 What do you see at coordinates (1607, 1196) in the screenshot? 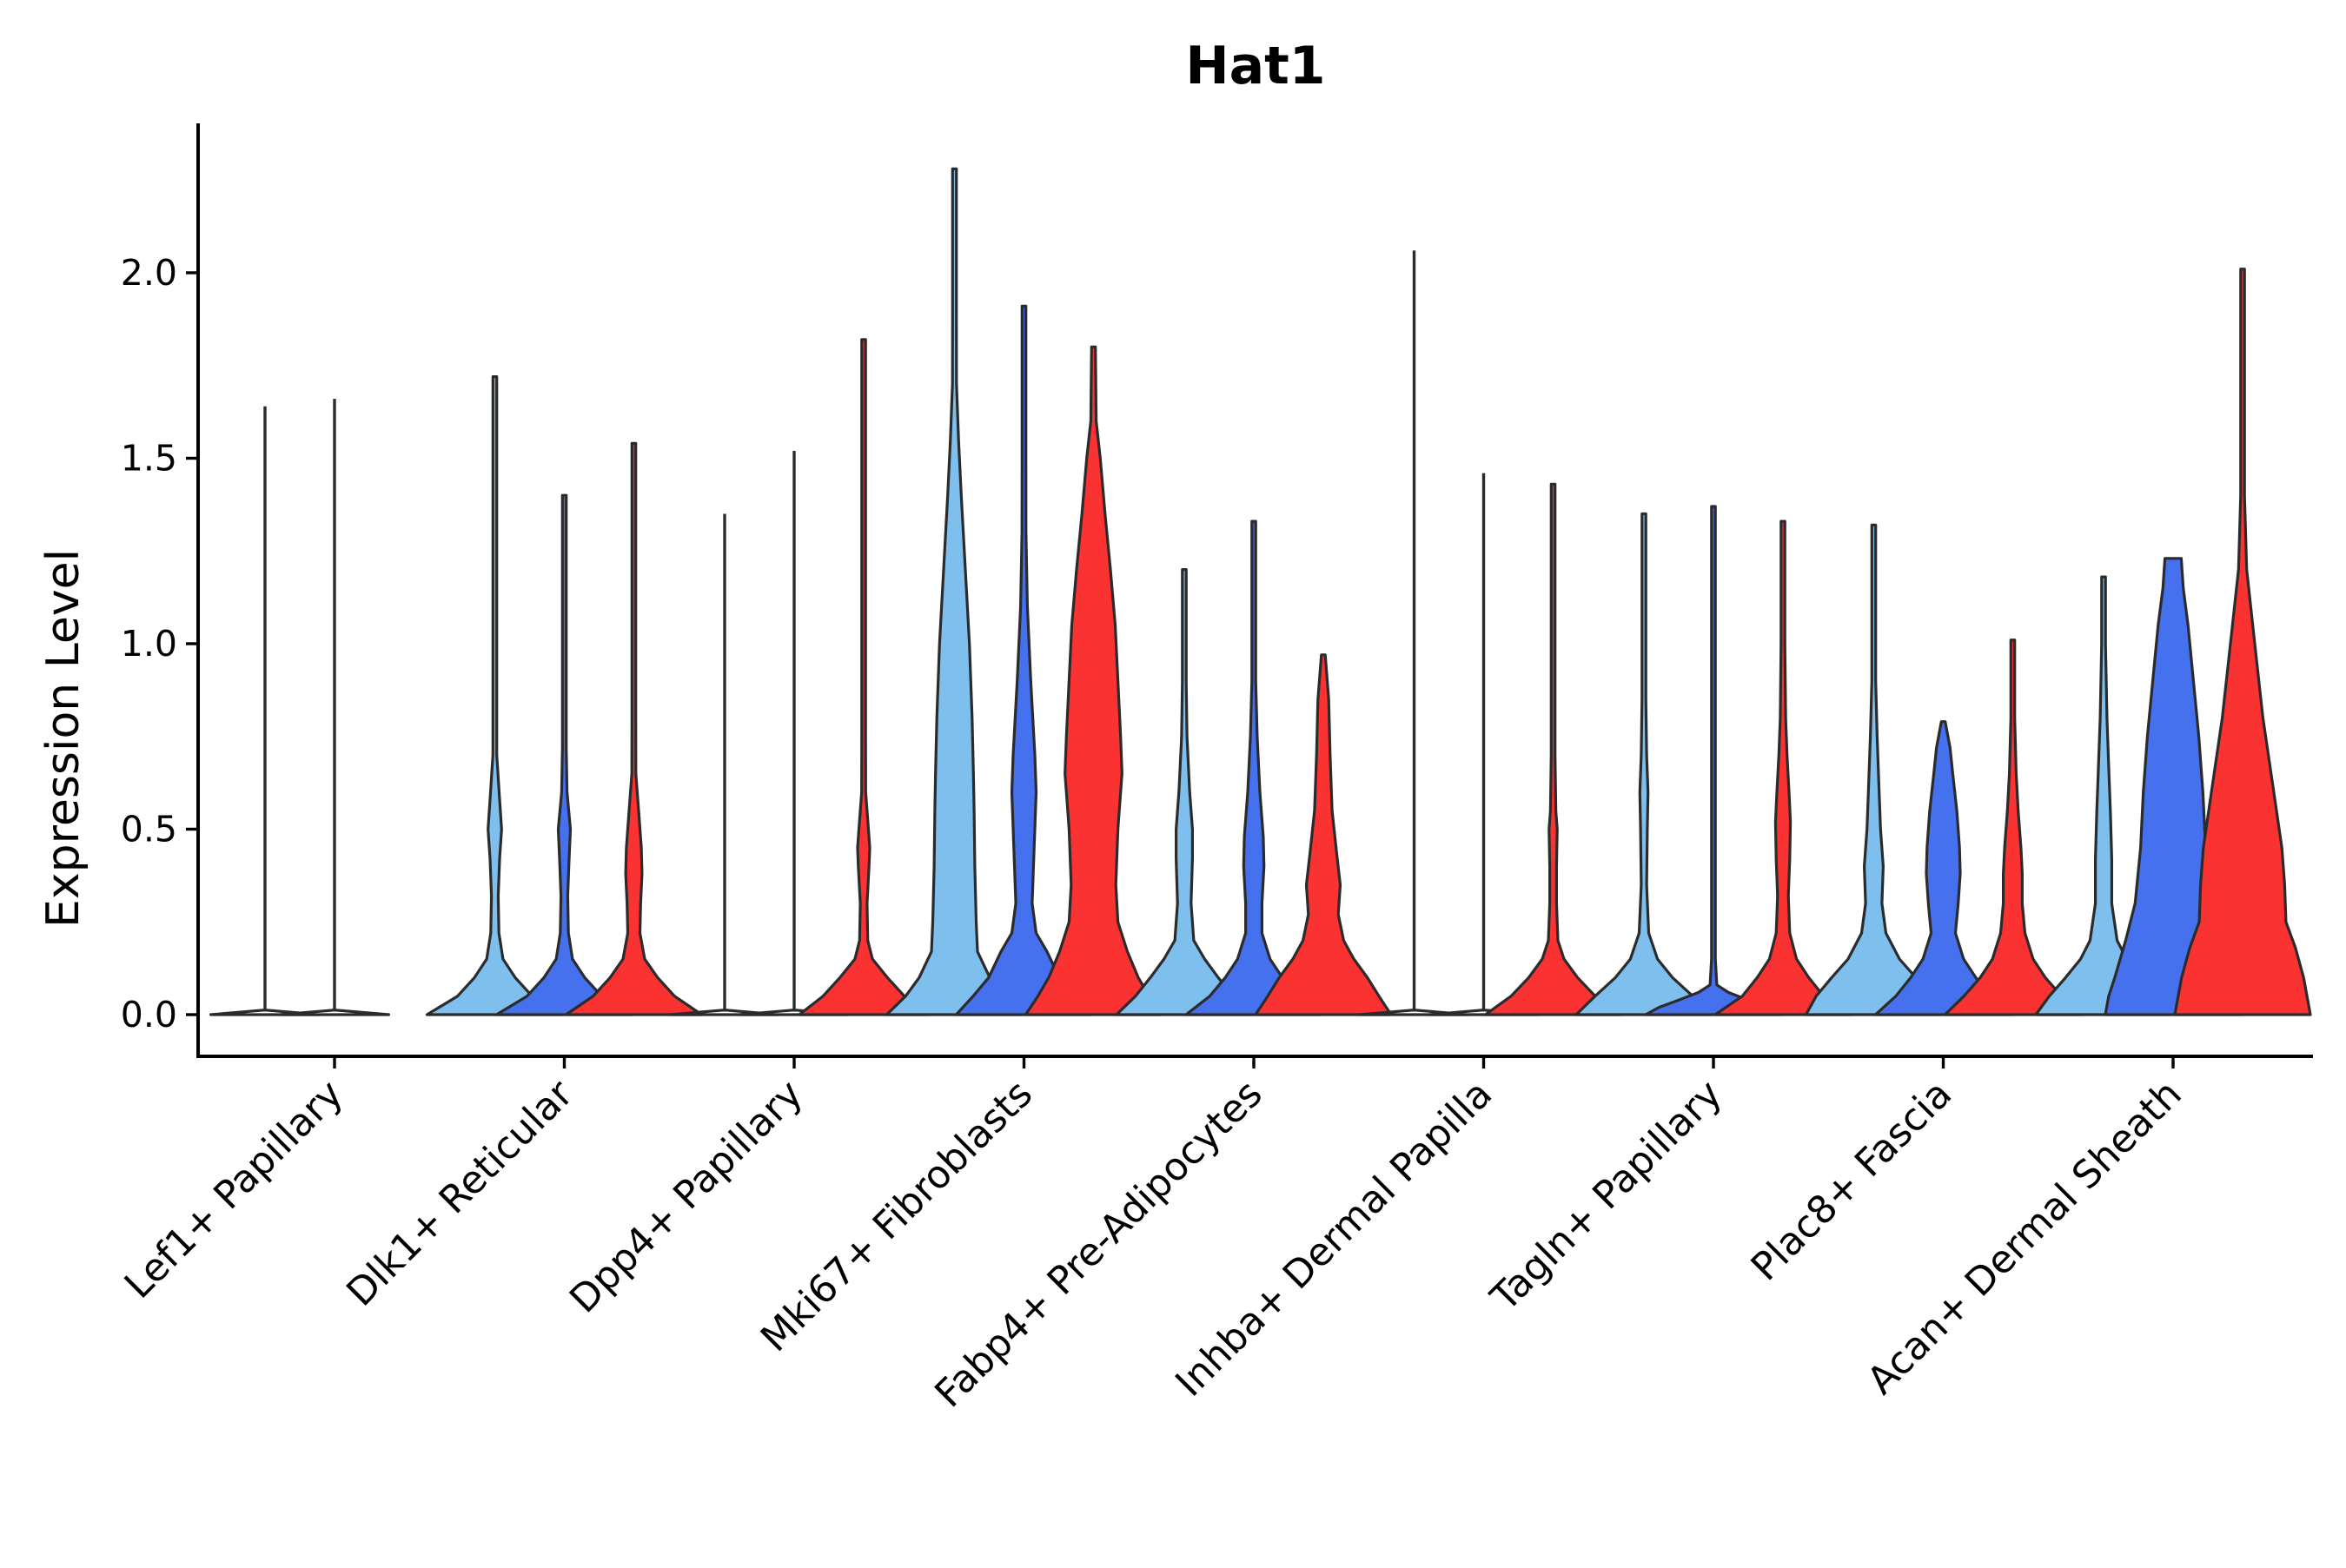
I see `x-tick-label: Tagln+ Papillary` at bounding box center [1607, 1196].